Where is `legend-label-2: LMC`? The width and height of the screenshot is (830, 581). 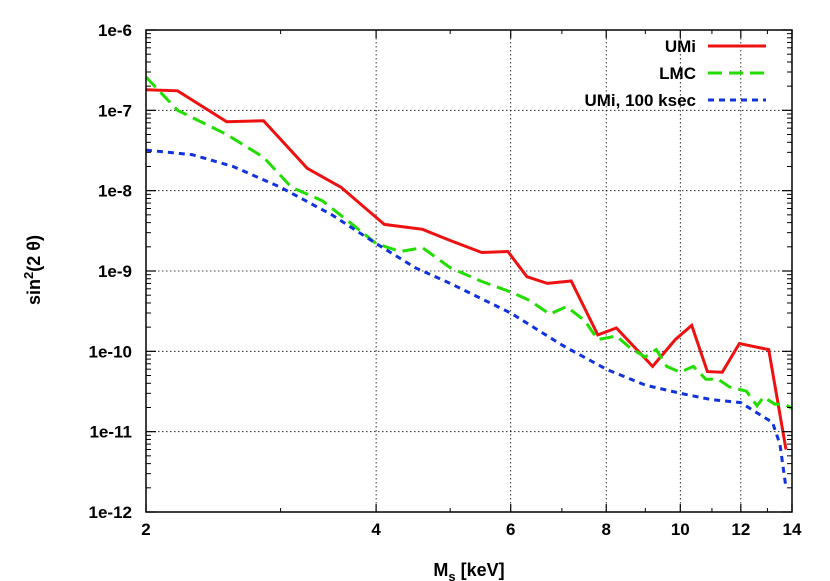 legend-label-2: LMC is located at coordinates (677, 73).